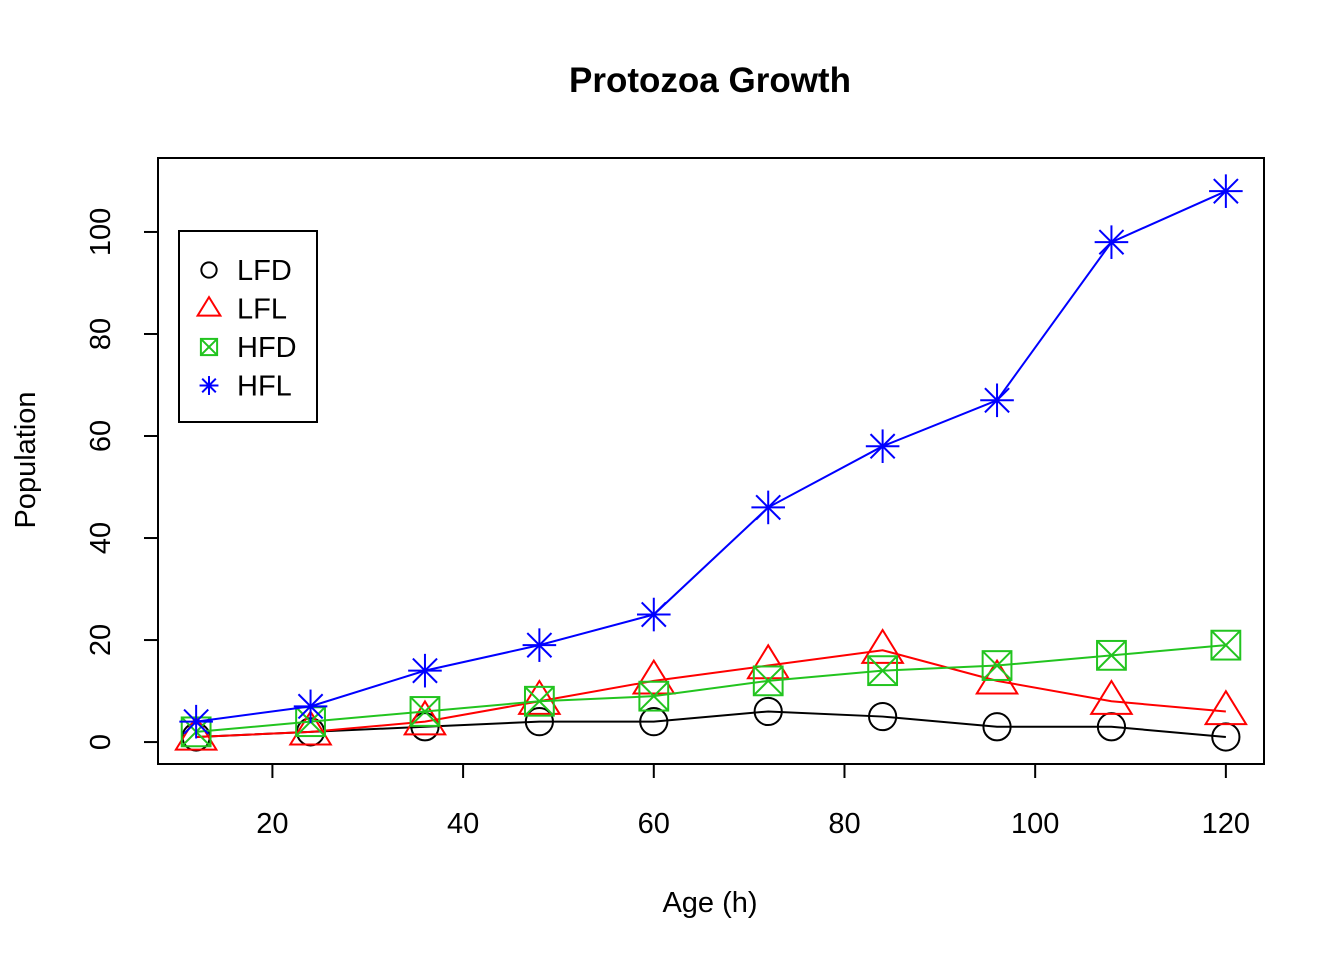  What do you see at coordinates (209, 306) in the screenshot?
I see `legend-marker-lfl` at bounding box center [209, 306].